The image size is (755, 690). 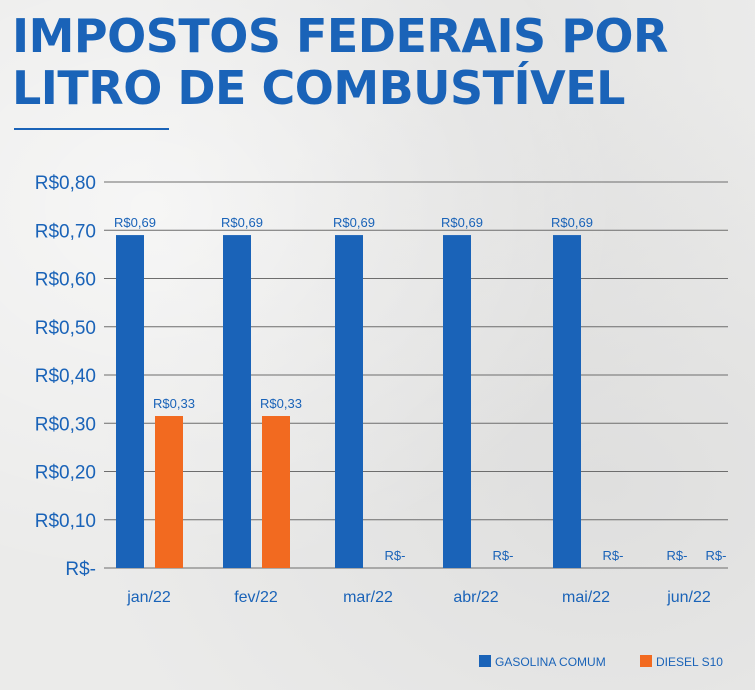 I want to click on x-tick-label: mai/22, so click(x=586, y=597).